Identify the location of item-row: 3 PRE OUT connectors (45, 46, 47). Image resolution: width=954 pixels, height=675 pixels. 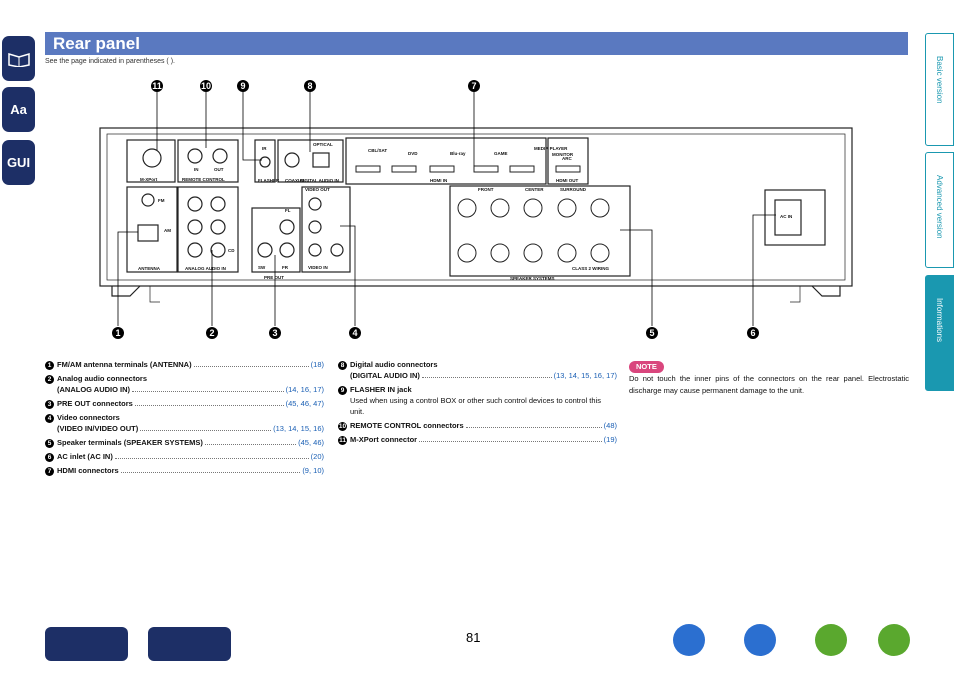
(184, 403).